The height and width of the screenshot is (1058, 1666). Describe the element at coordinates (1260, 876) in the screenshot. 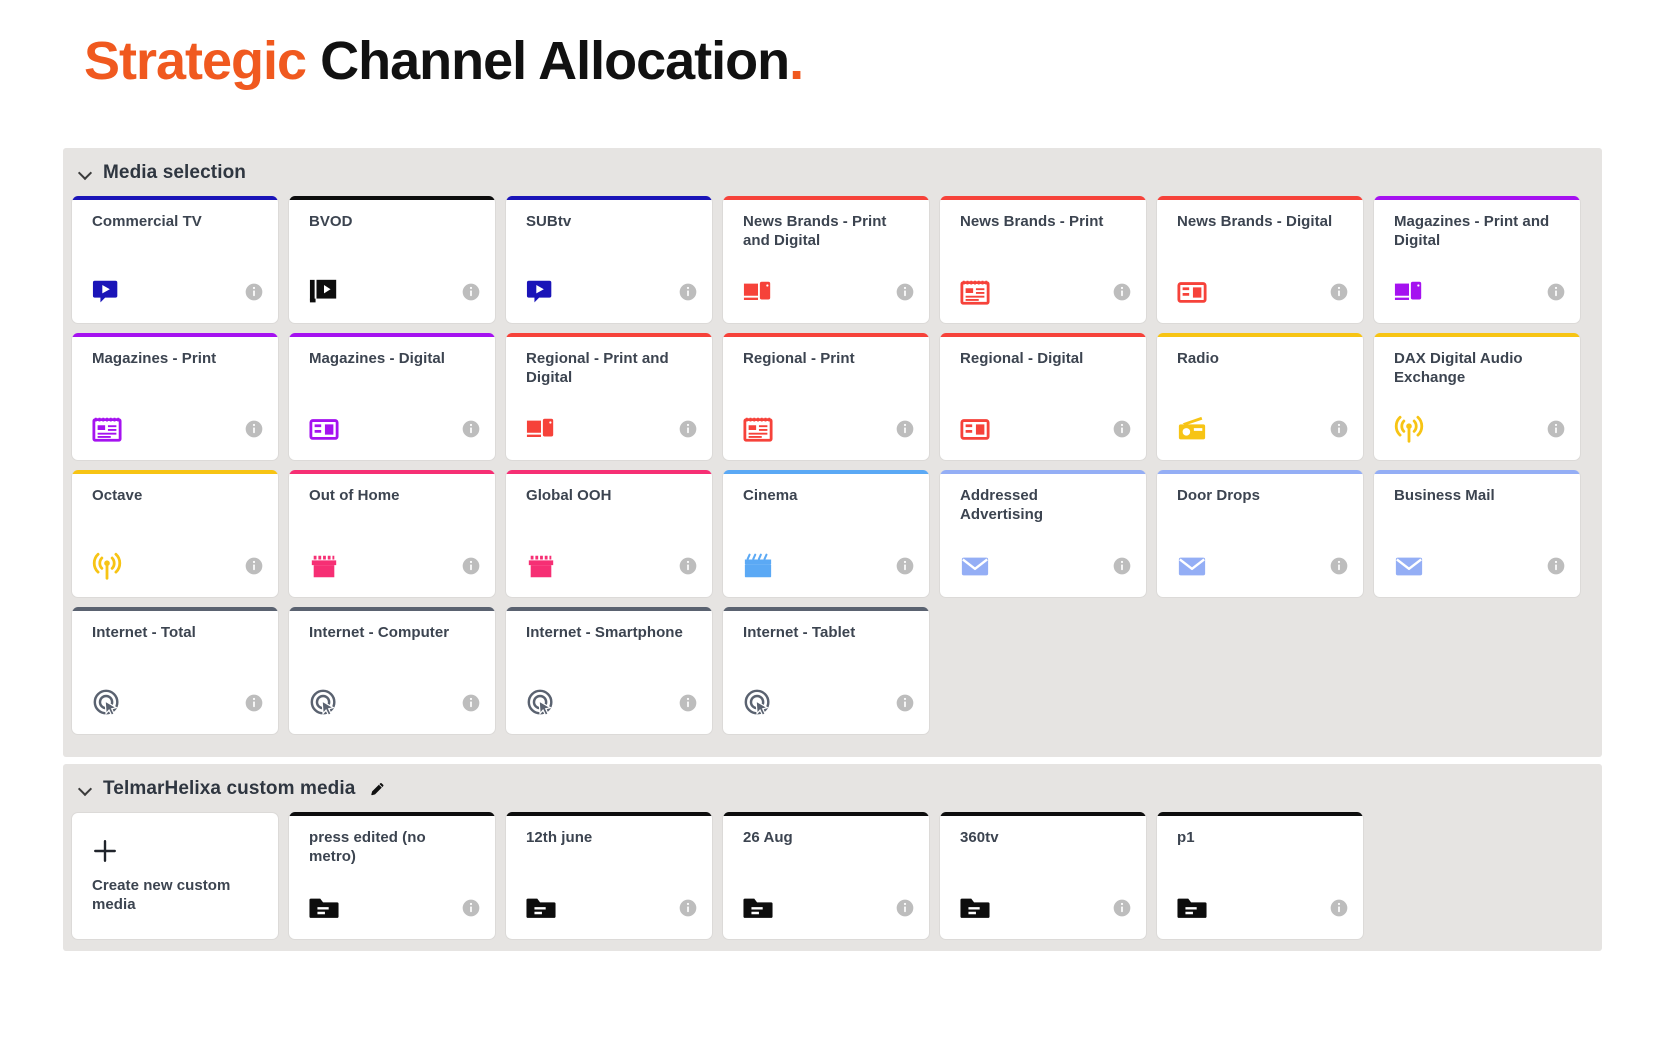

I see `custom-media-card: p1` at that location.